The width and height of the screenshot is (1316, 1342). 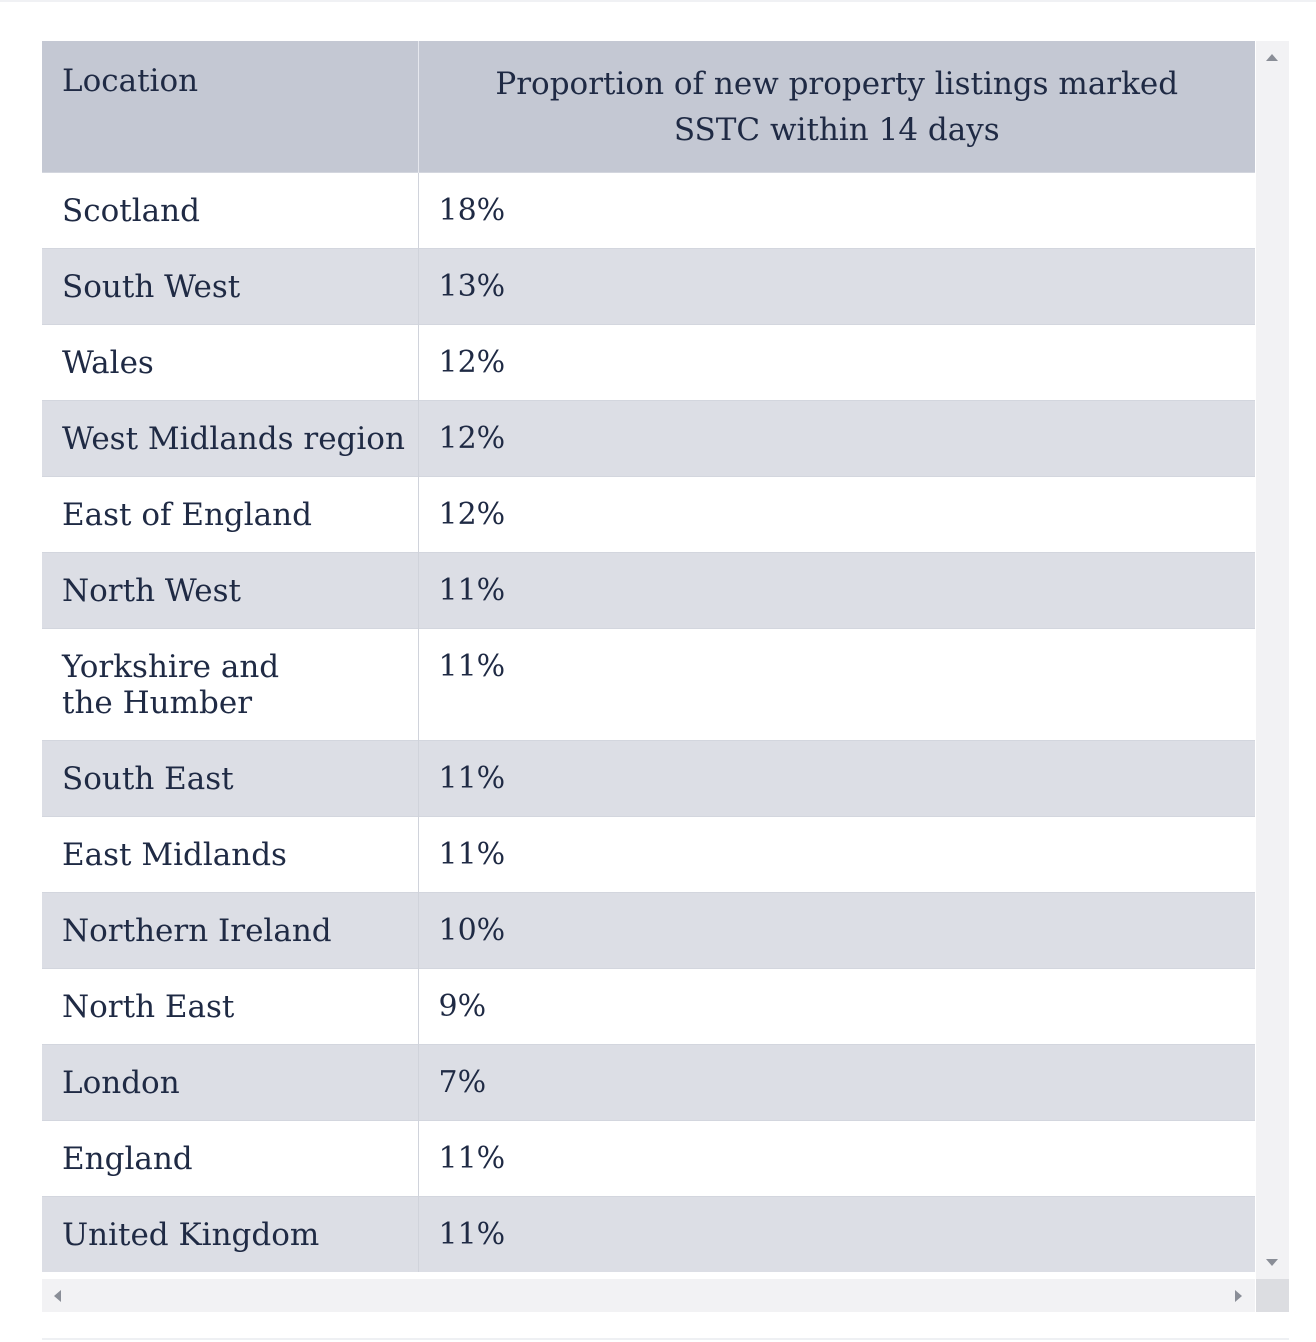 I want to click on cell-location: South West, so click(x=230, y=285).